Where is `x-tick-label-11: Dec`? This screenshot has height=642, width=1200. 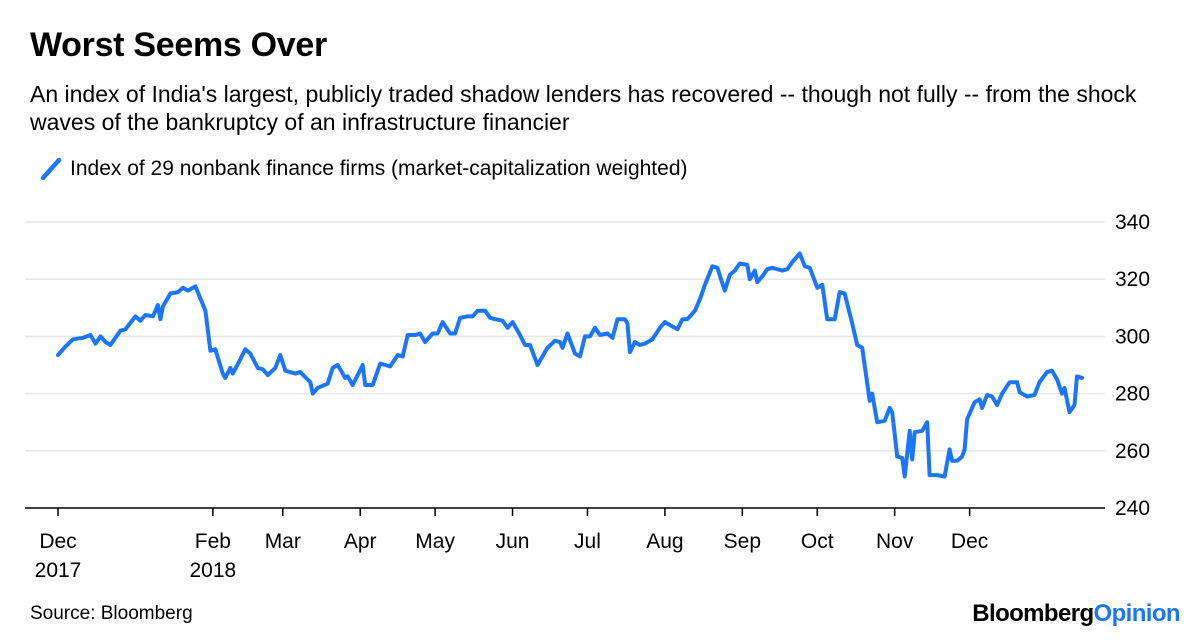
x-tick-label-11: Dec is located at coordinates (969, 541).